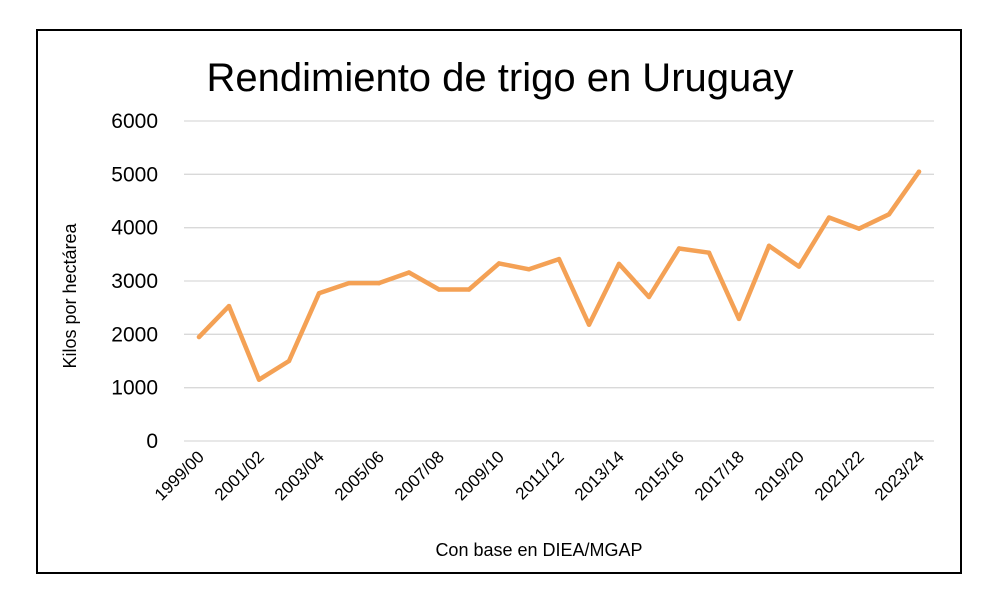 This screenshot has width=1000, height=615. Describe the element at coordinates (559, 259) in the screenshot. I see `data-point-2011/12` at that location.